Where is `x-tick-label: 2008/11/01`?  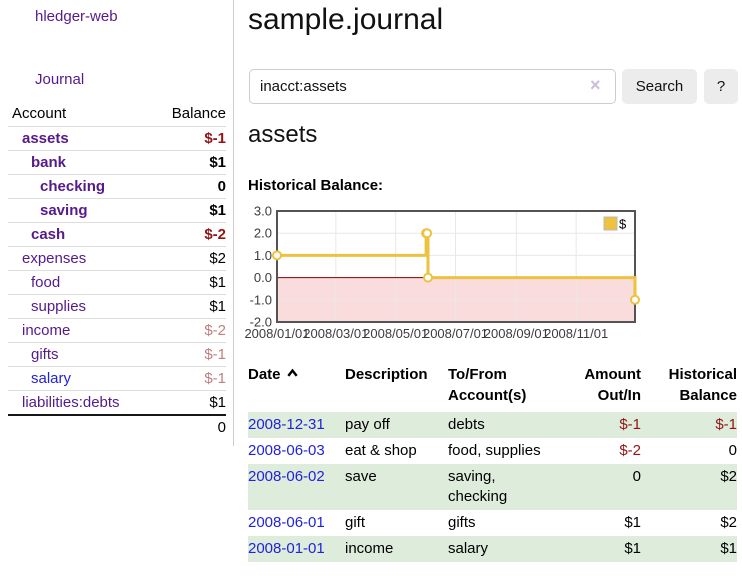
x-tick-label: 2008/11/01 is located at coordinates (576, 333).